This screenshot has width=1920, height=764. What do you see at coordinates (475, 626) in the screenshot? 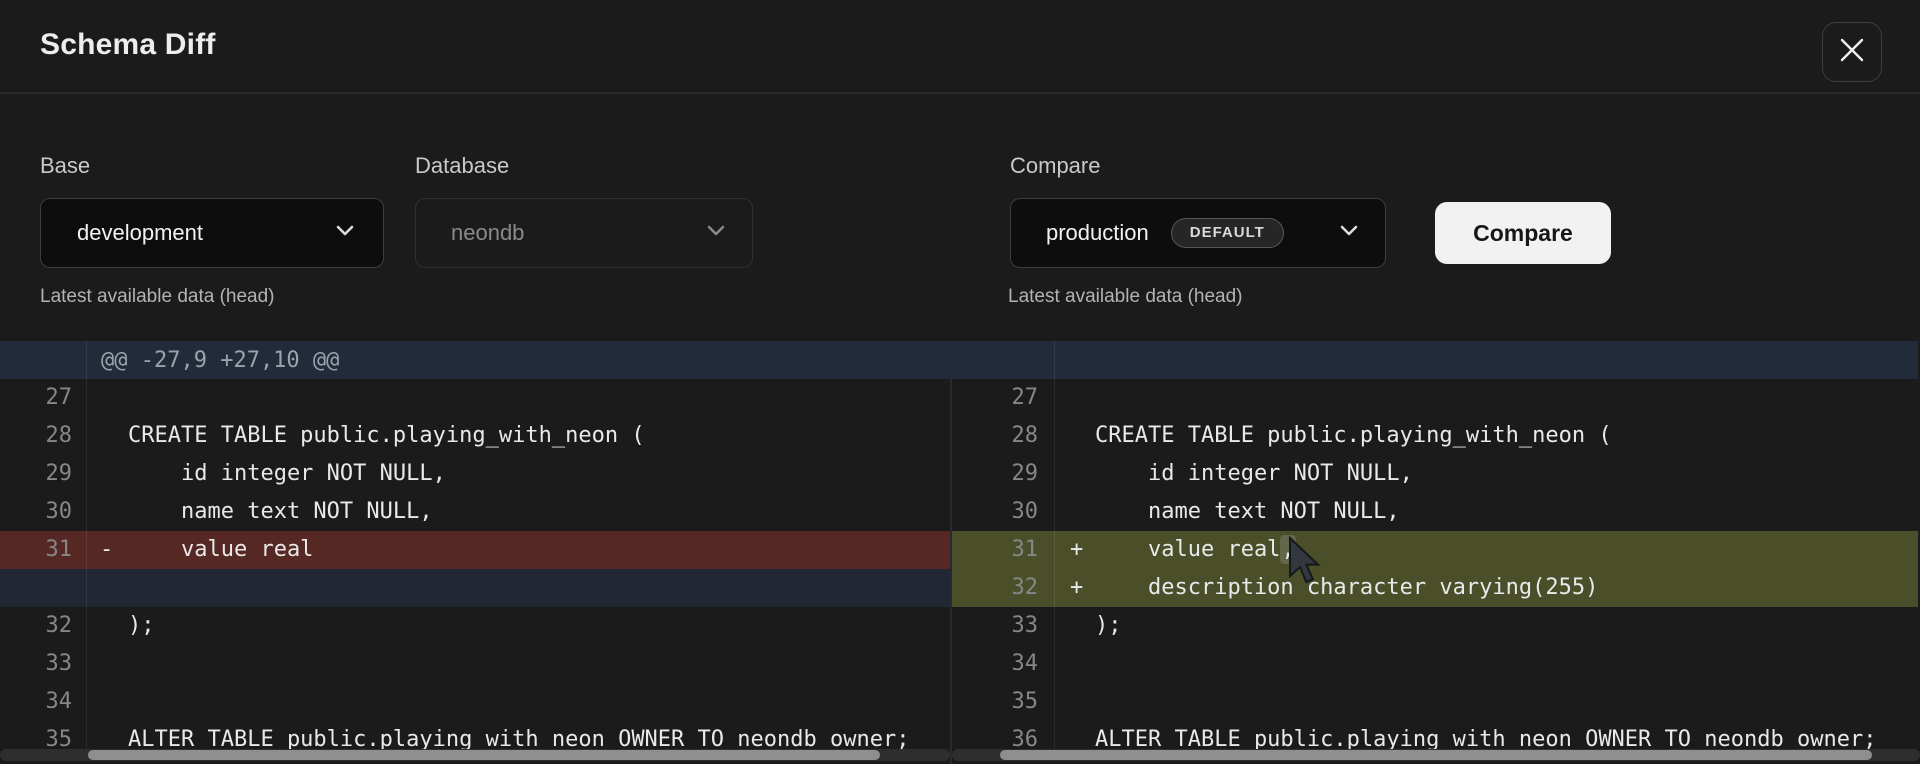
I see `diff-row: 32);` at bounding box center [475, 626].